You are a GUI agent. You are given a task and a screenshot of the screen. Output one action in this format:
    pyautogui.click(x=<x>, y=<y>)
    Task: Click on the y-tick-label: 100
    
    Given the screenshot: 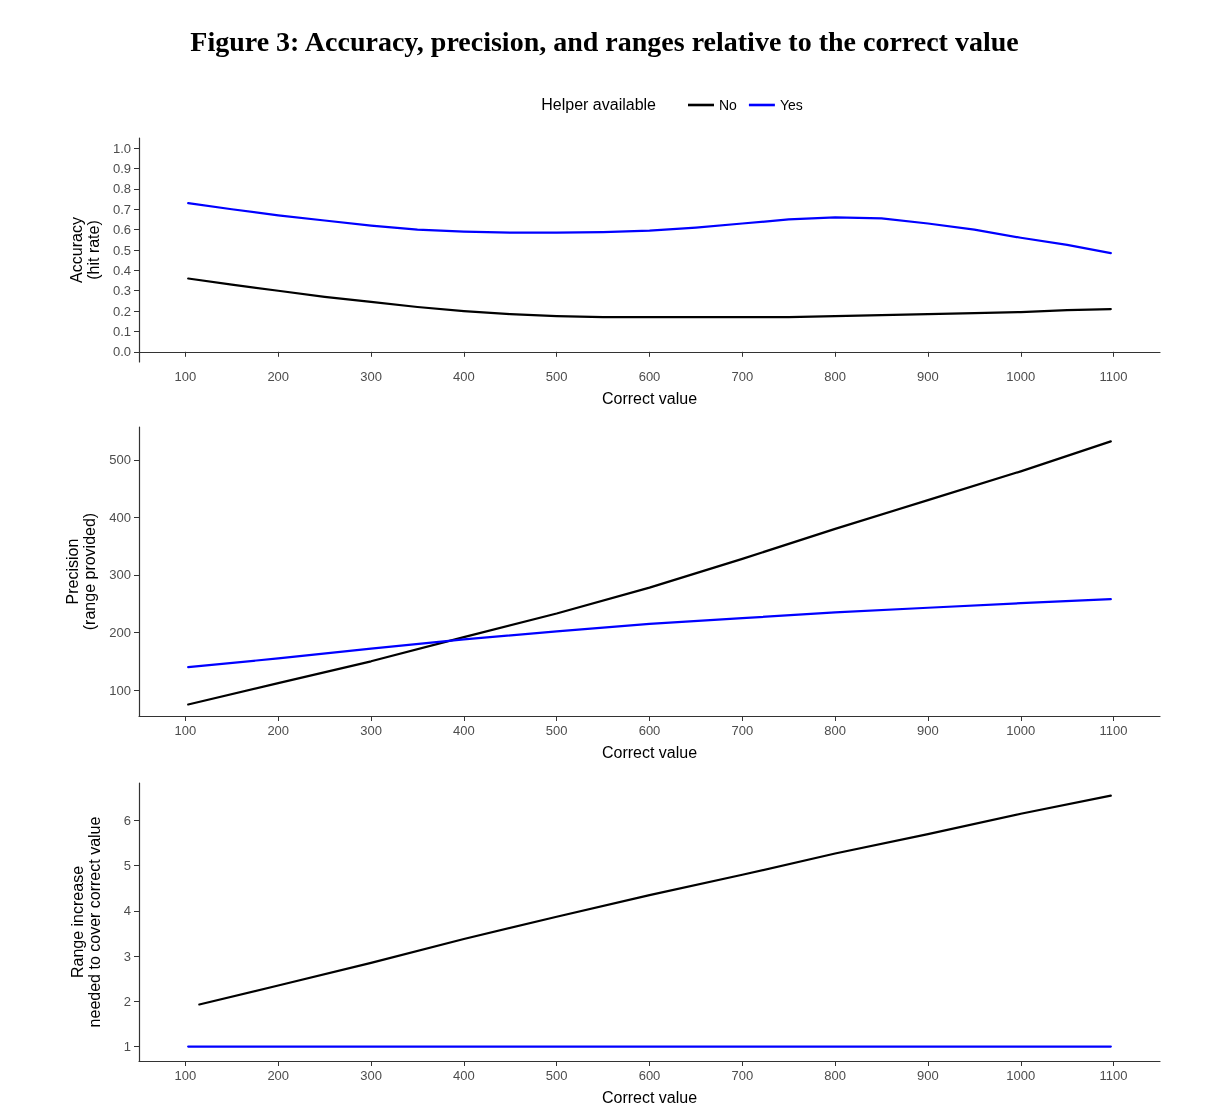 What is the action you would take?
    pyautogui.click(x=120, y=690)
    